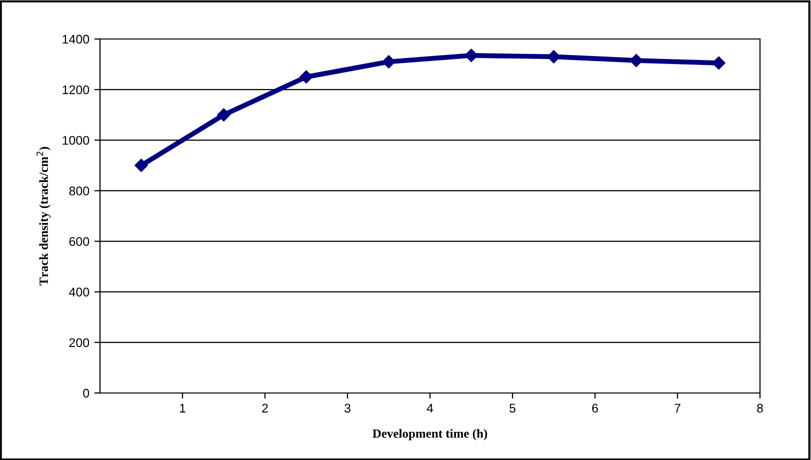 The image size is (811, 460). What do you see at coordinates (43, 216) in the screenshot?
I see `y-axis-title: Track density (track/cm$^{2}$)` at bounding box center [43, 216].